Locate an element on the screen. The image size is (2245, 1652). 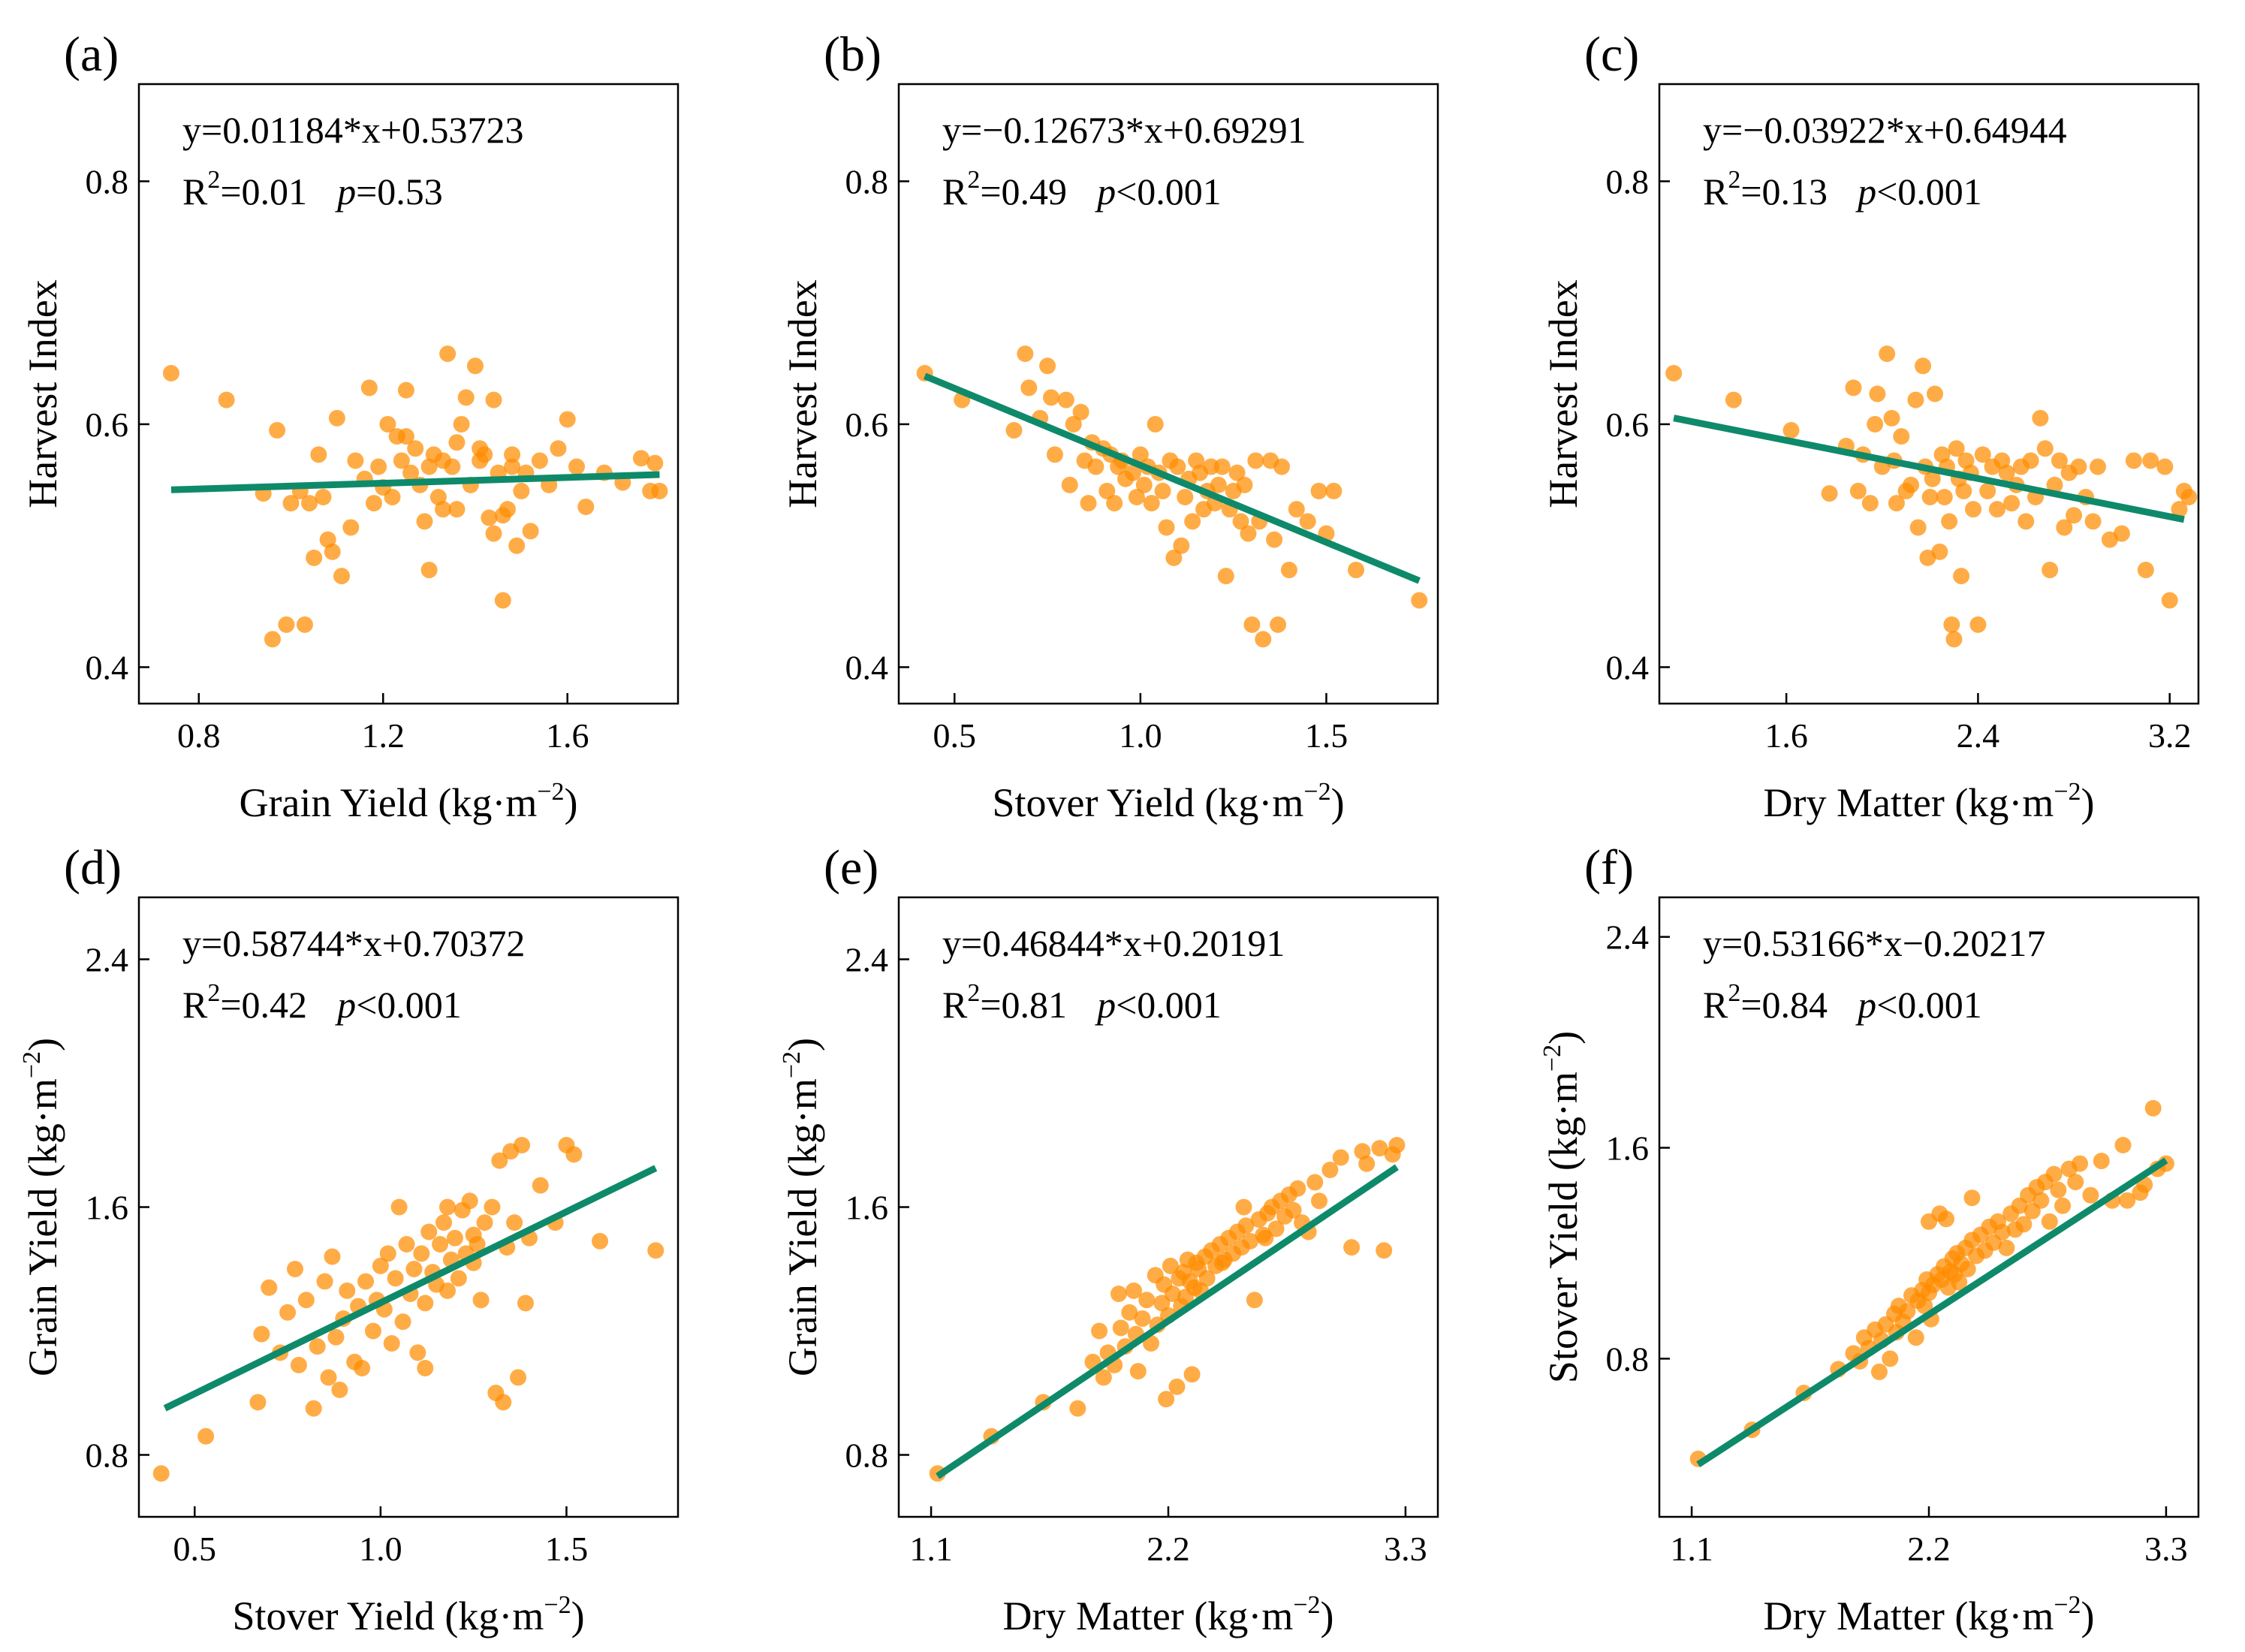
regression-equation: y=−0.03922*x+0.64944 is located at coordinates (1885, 130).